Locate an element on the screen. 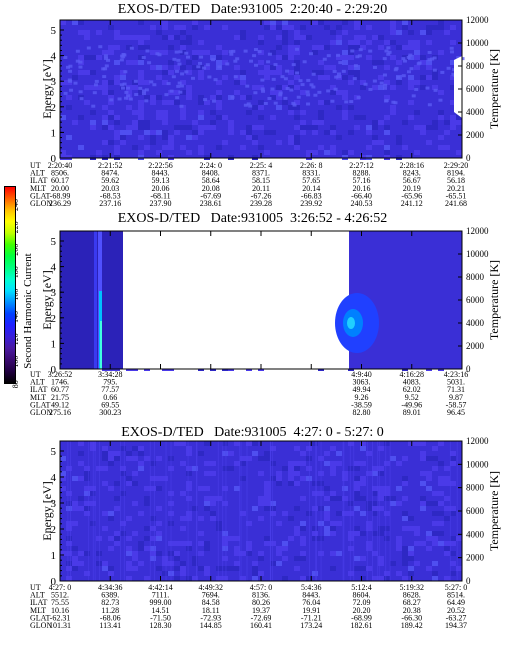 The width and height of the screenshot is (505, 649). table-cell: 3:26:52 is located at coordinates (60, 374).